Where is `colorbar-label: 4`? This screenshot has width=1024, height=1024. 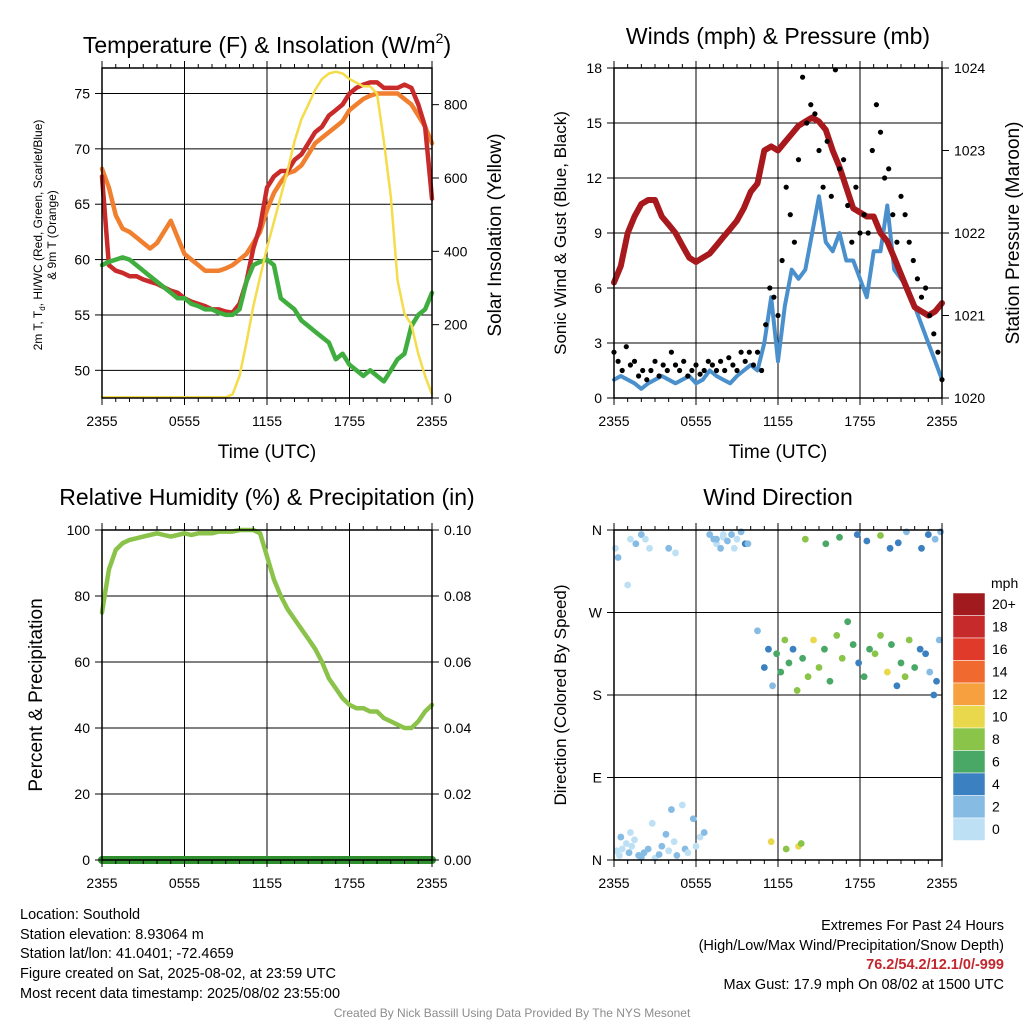
colorbar-label: 4 is located at coordinates (996, 784).